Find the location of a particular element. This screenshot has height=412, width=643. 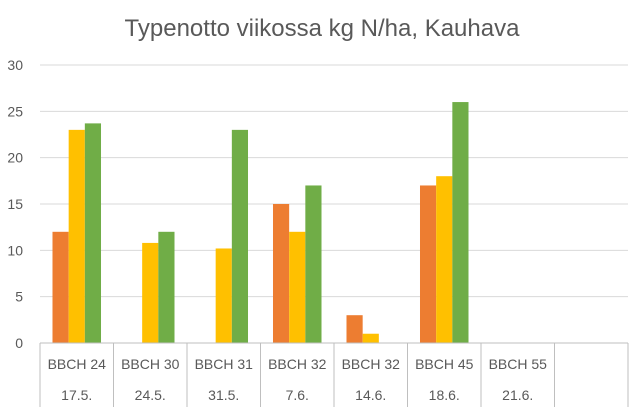

y-axis: 0 5 10 15 20 25 30 is located at coordinates (15, 204).